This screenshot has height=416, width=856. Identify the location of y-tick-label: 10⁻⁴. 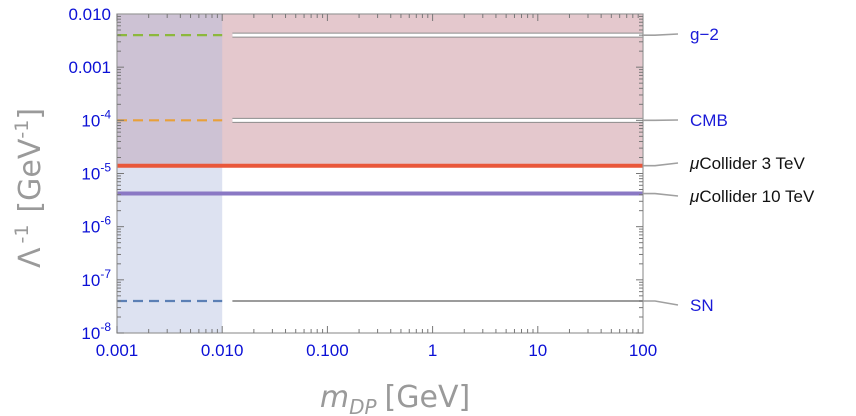
(96, 118).